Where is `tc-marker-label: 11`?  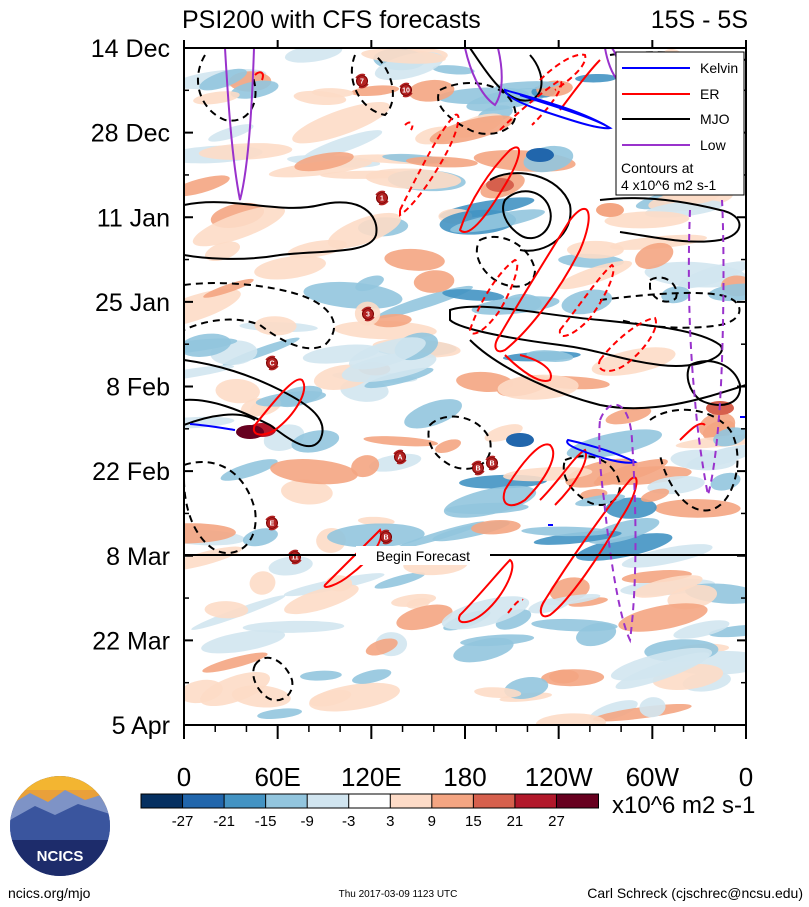
tc-marker-label: 11 is located at coordinates (295, 558).